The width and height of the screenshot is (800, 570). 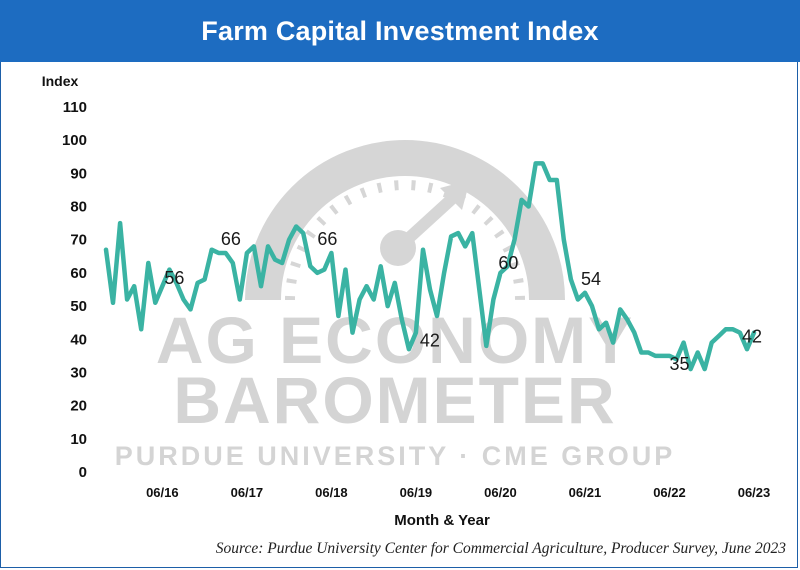 What do you see at coordinates (455, 195) in the screenshot?
I see `watermark-gauge-arrowhead` at bounding box center [455, 195].